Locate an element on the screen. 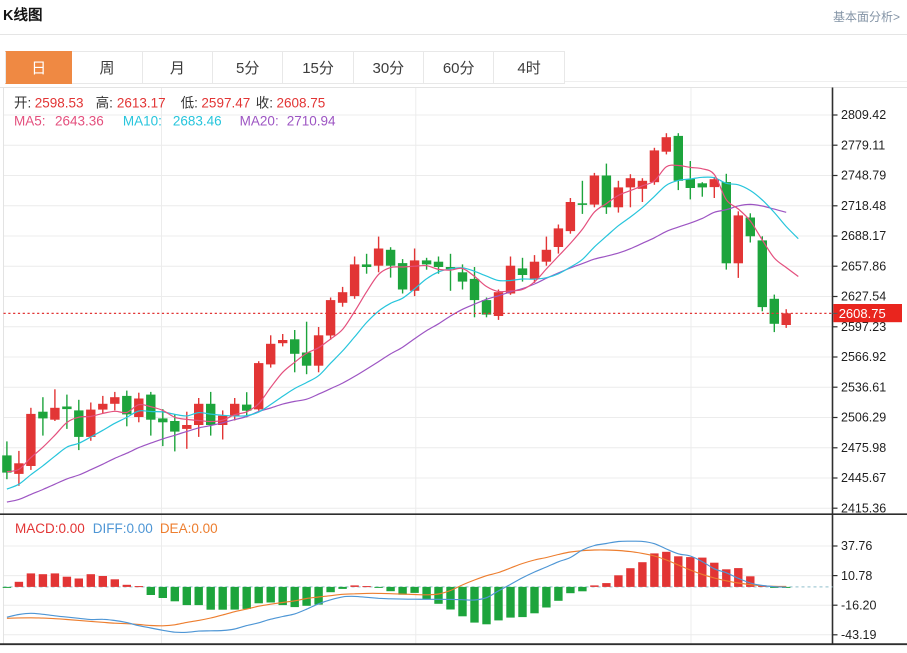  svg-text: 2475.98 is located at coordinates (863, 448).